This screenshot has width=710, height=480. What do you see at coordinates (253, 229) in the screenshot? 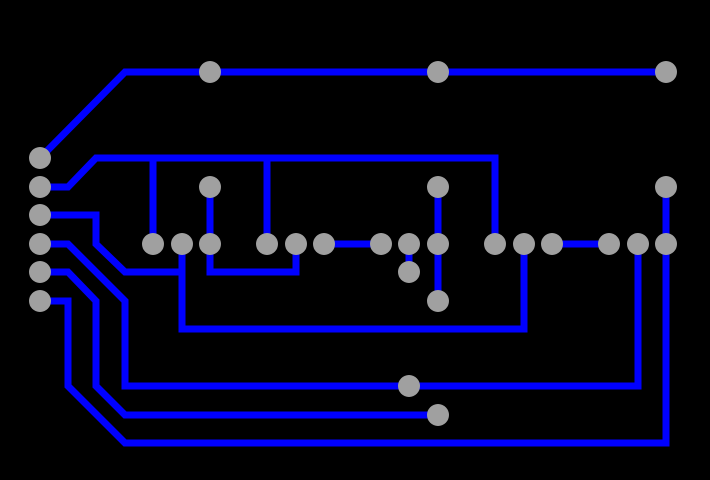
I see `trace-u-link` at bounding box center [253, 229].